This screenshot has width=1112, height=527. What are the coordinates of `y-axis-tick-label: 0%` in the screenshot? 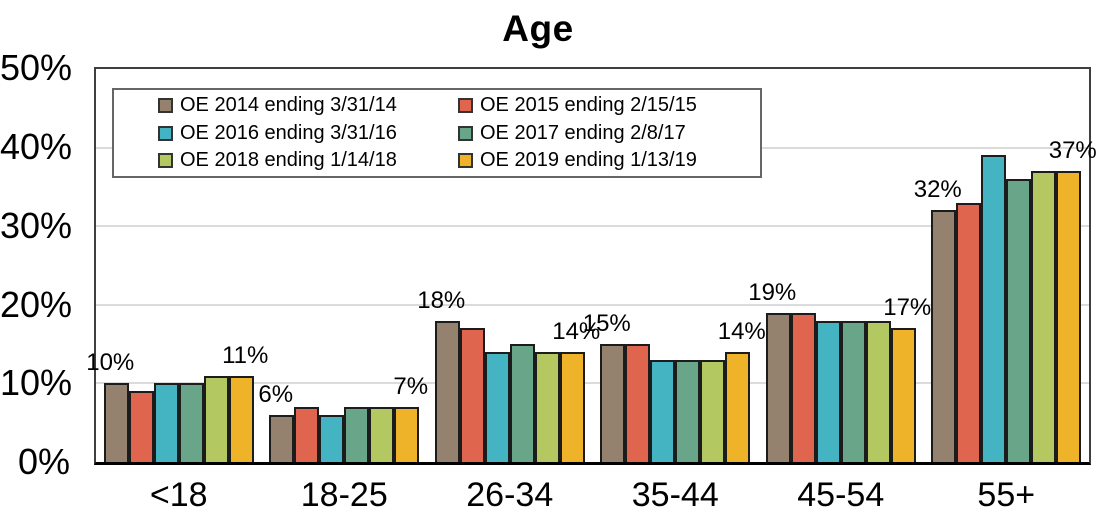 It's located at (43, 461).